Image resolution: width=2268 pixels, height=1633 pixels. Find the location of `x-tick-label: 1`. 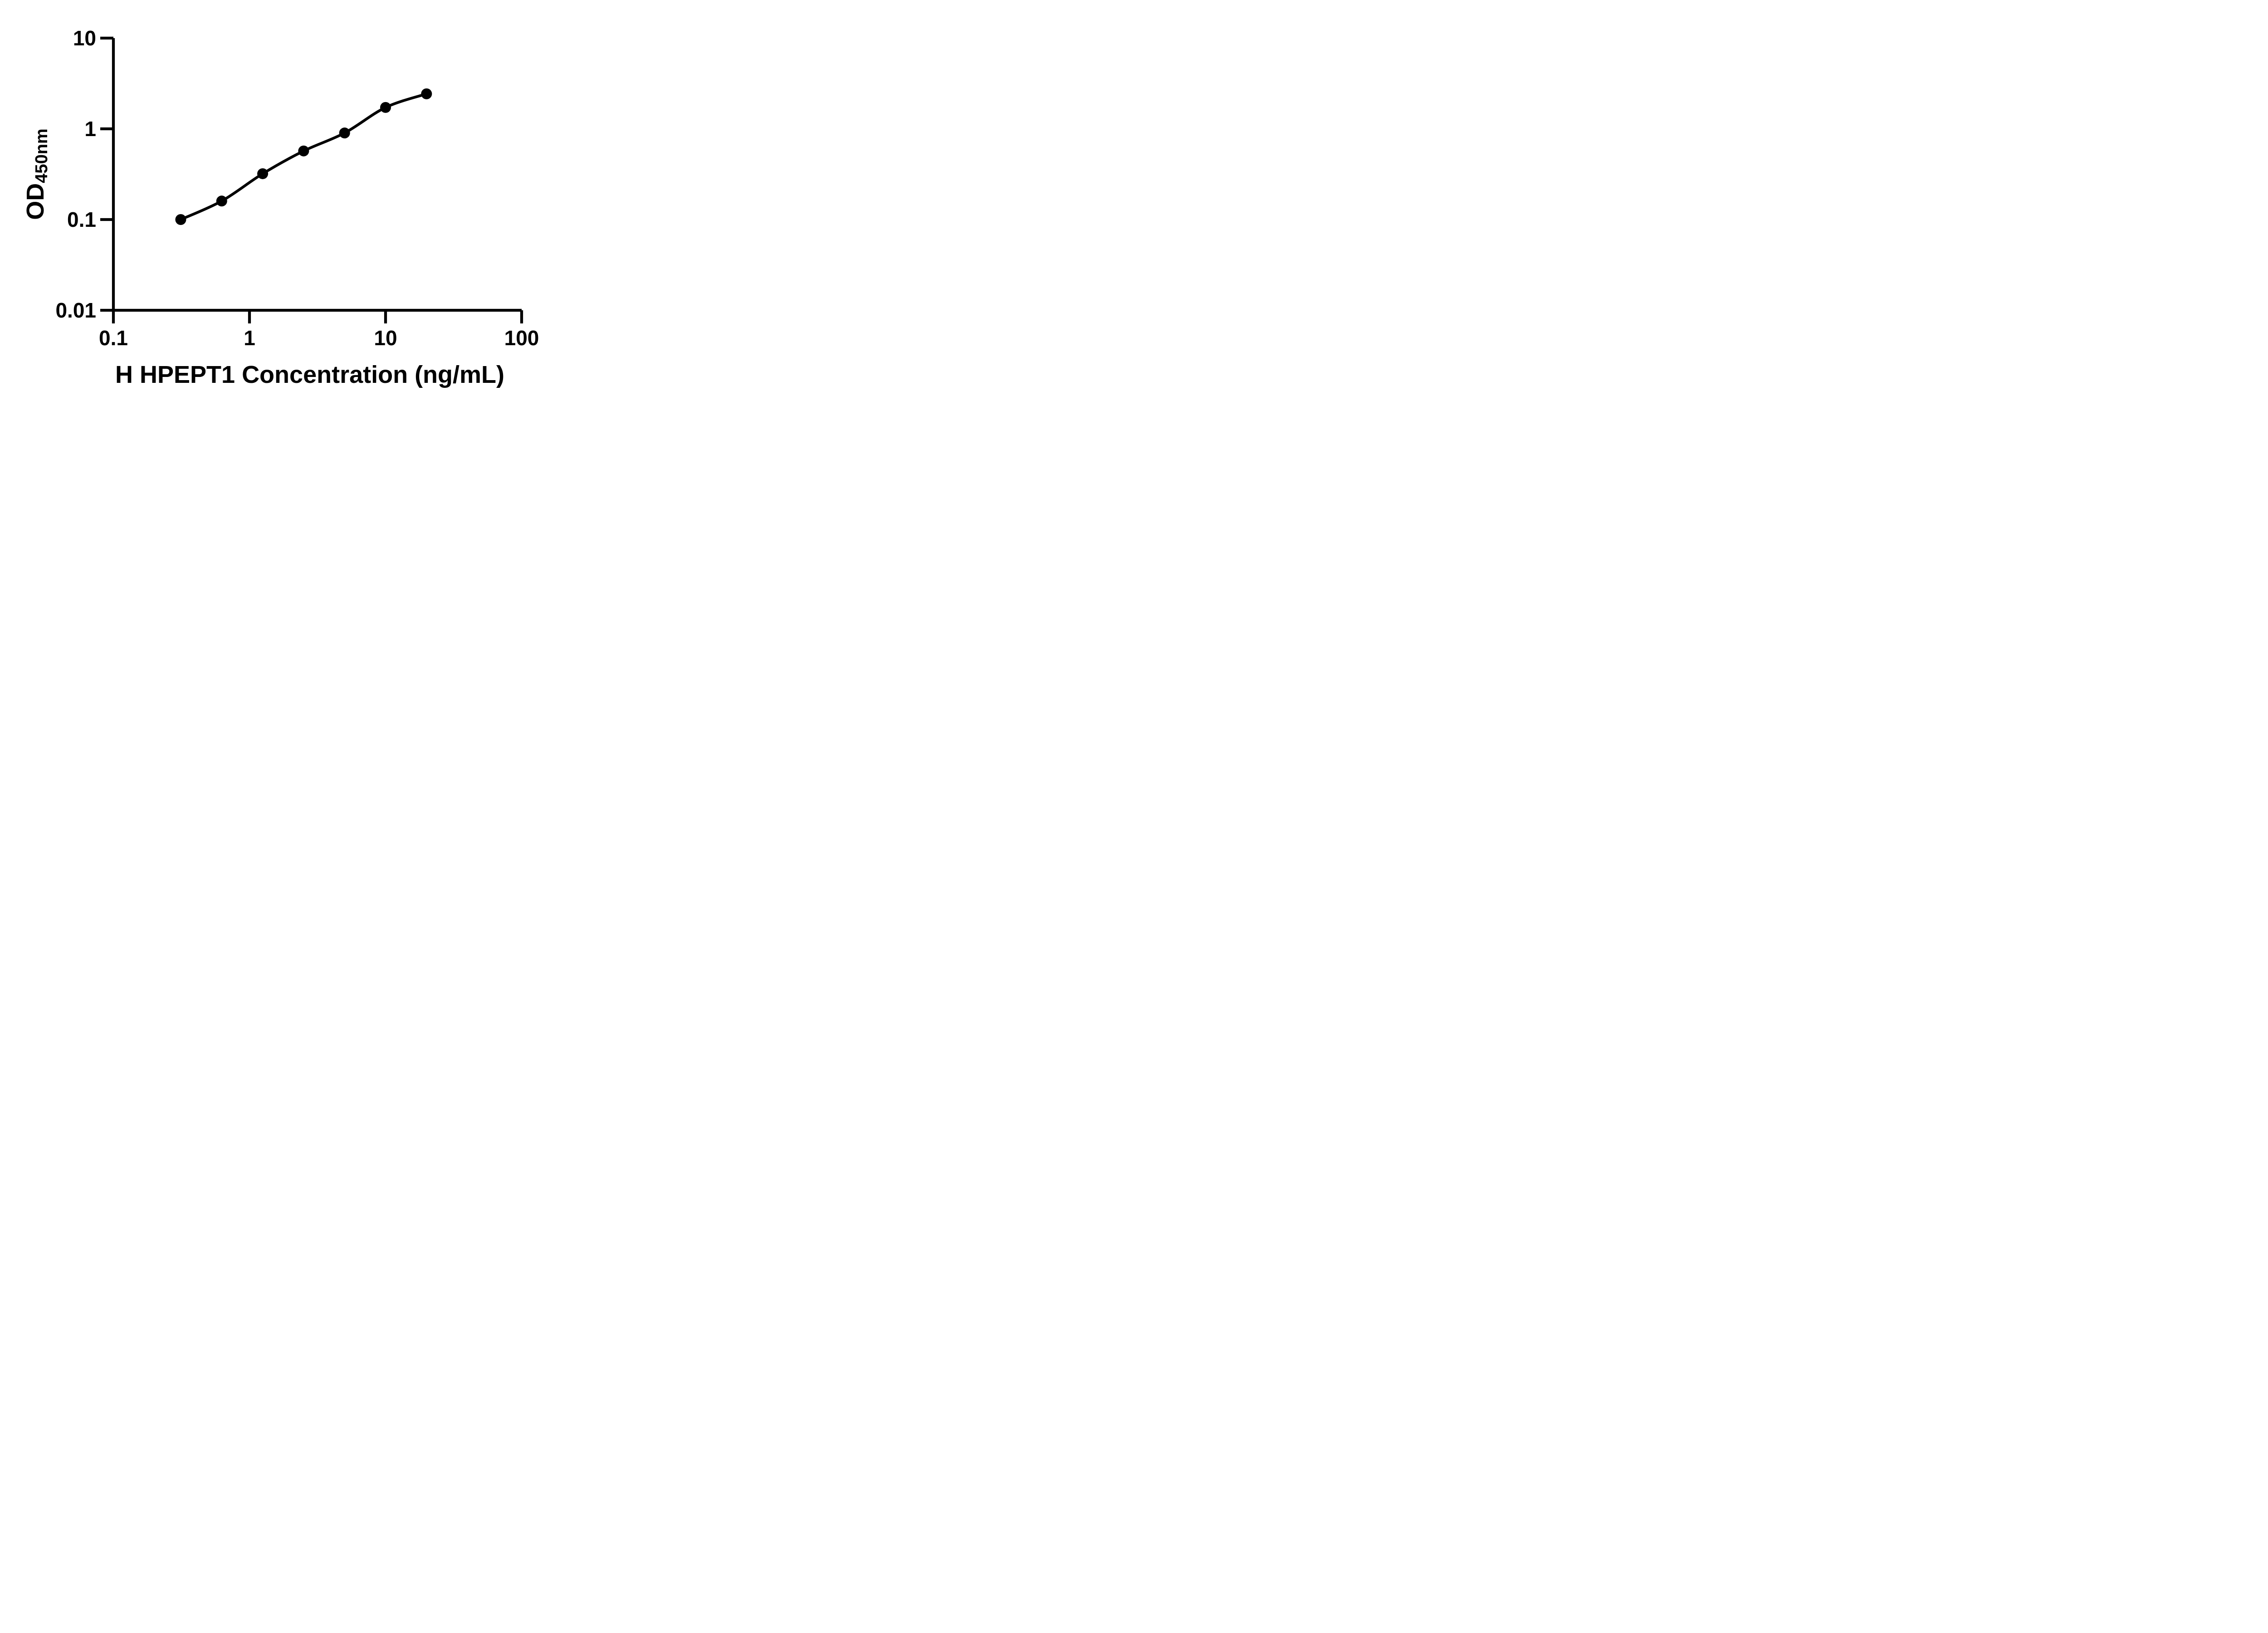

x-tick-label: 1 is located at coordinates (249, 338).